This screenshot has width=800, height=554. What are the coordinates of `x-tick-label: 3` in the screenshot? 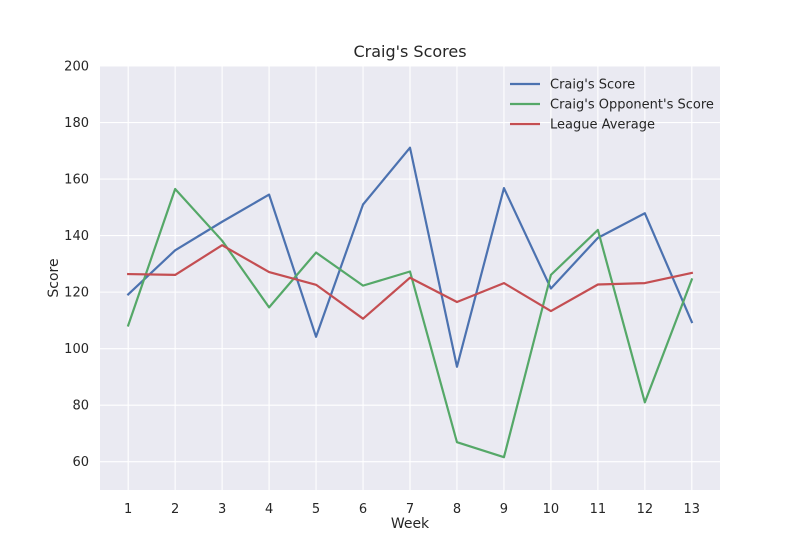 It's located at (222, 509).